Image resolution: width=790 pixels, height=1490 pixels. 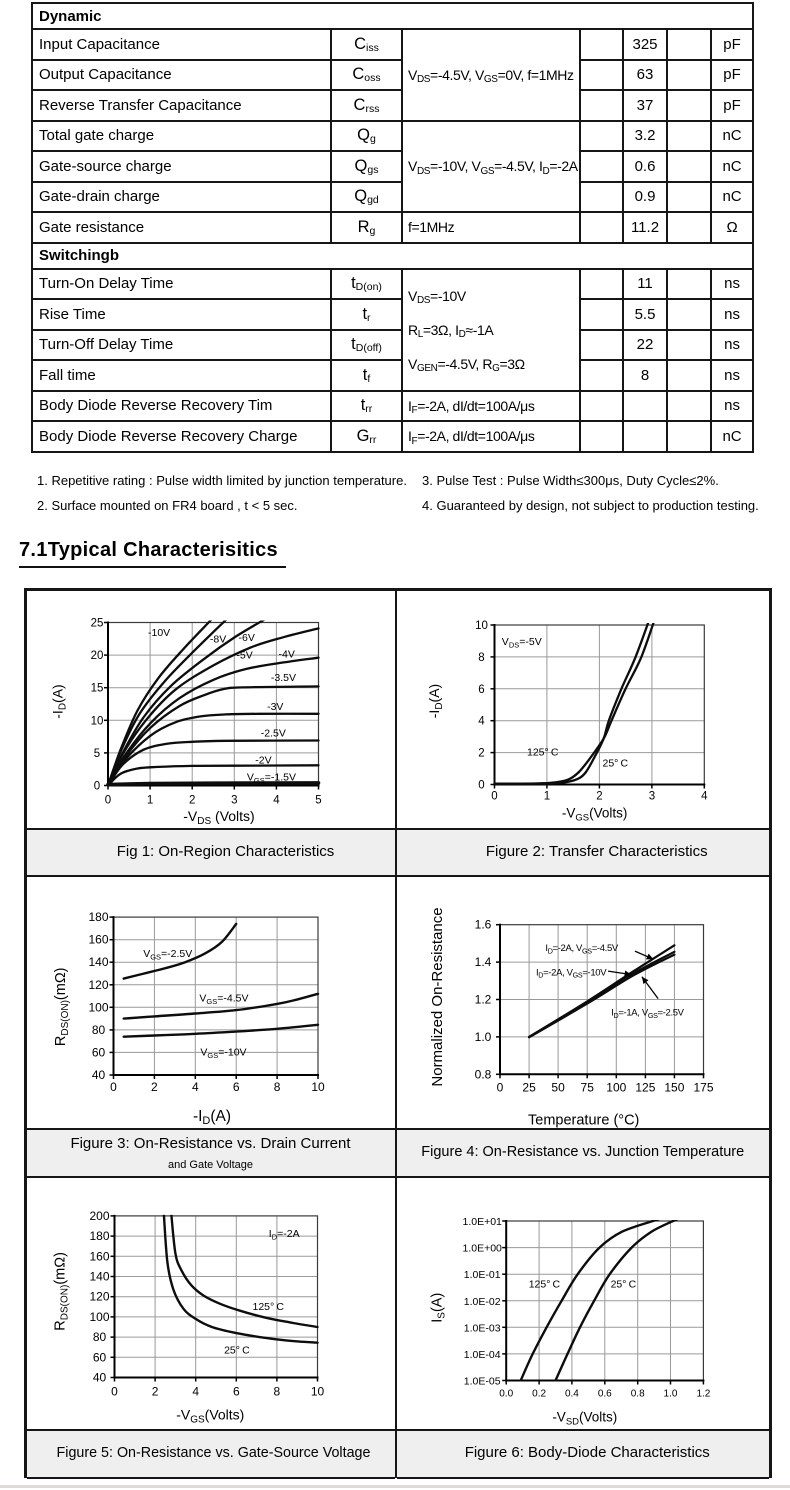 I want to click on svg-text: 1.4, so click(x=482, y=962).